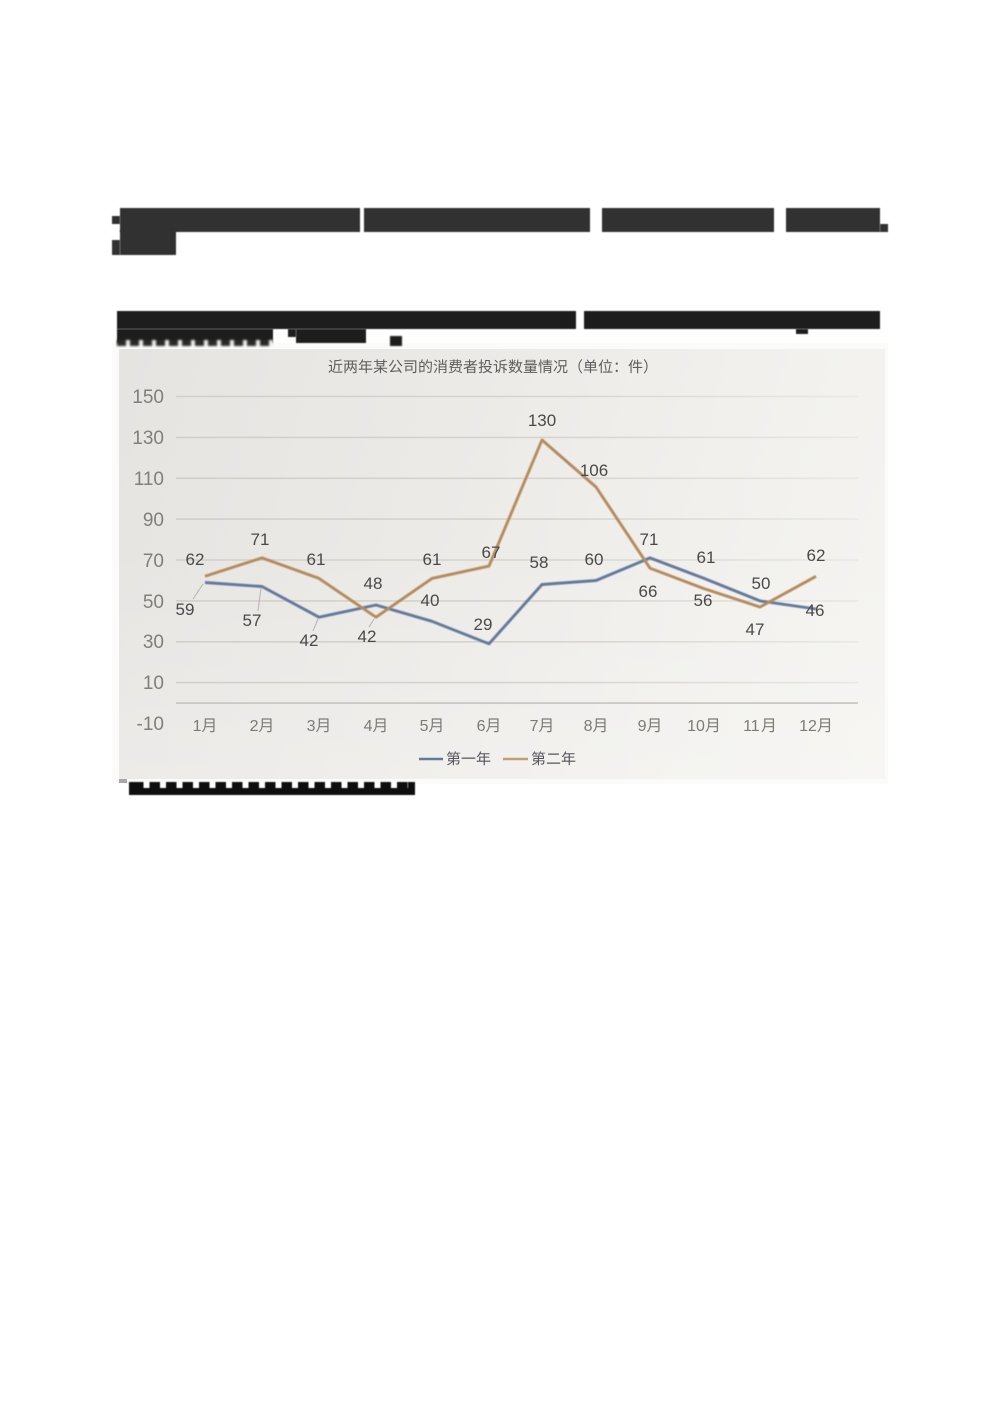  Describe the element at coordinates (751, 726) in the screenshot. I see `svg-text: 11` at that location.